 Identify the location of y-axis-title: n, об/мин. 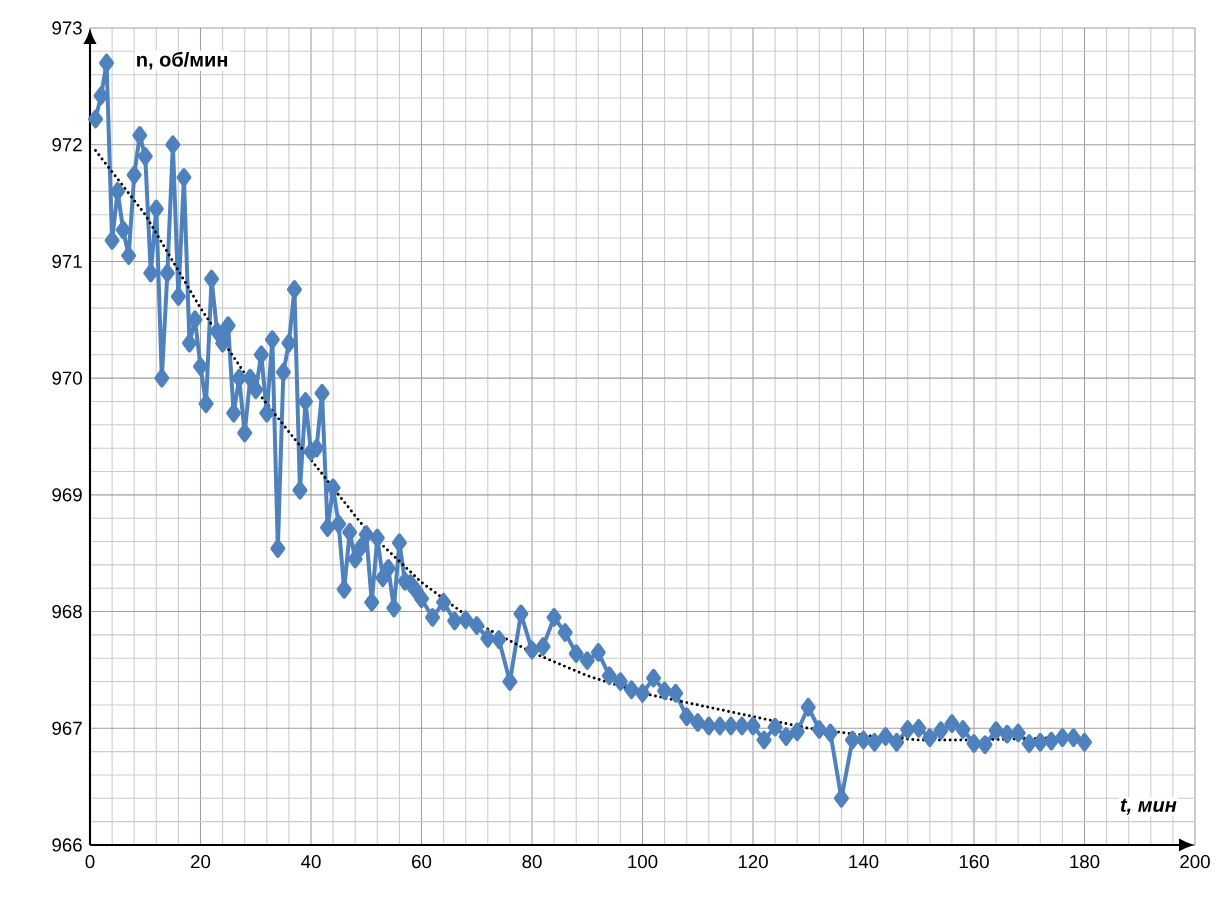
(182, 60).